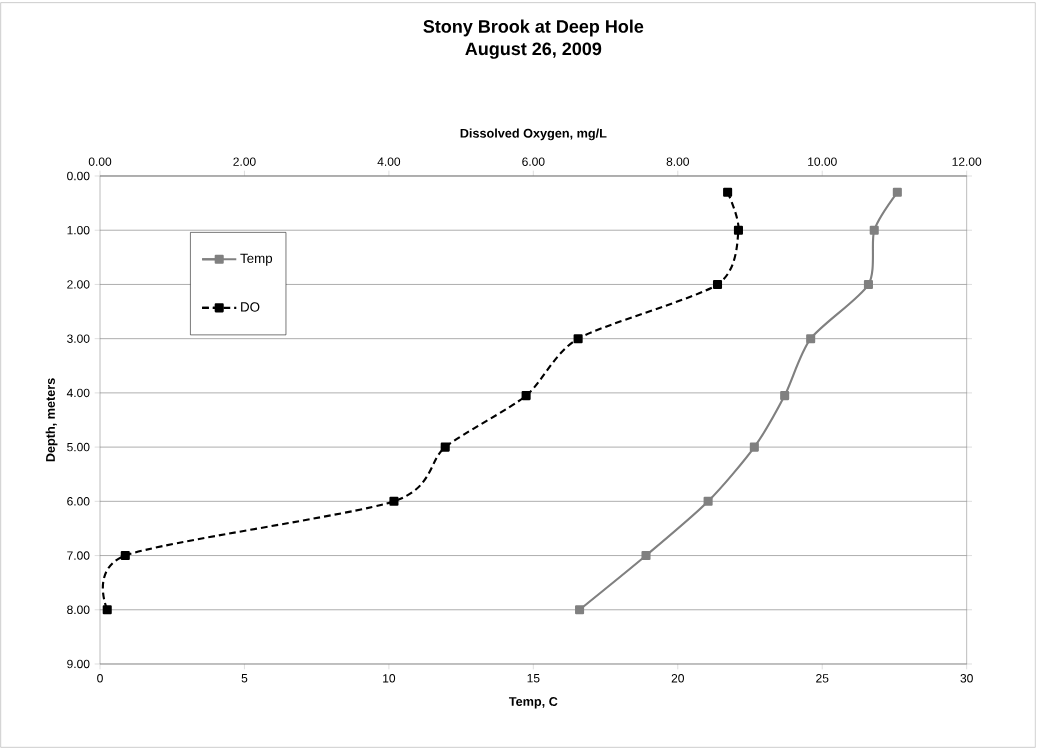  What do you see at coordinates (100, 161) in the screenshot?
I see `x2-tick-label: 0.00` at bounding box center [100, 161].